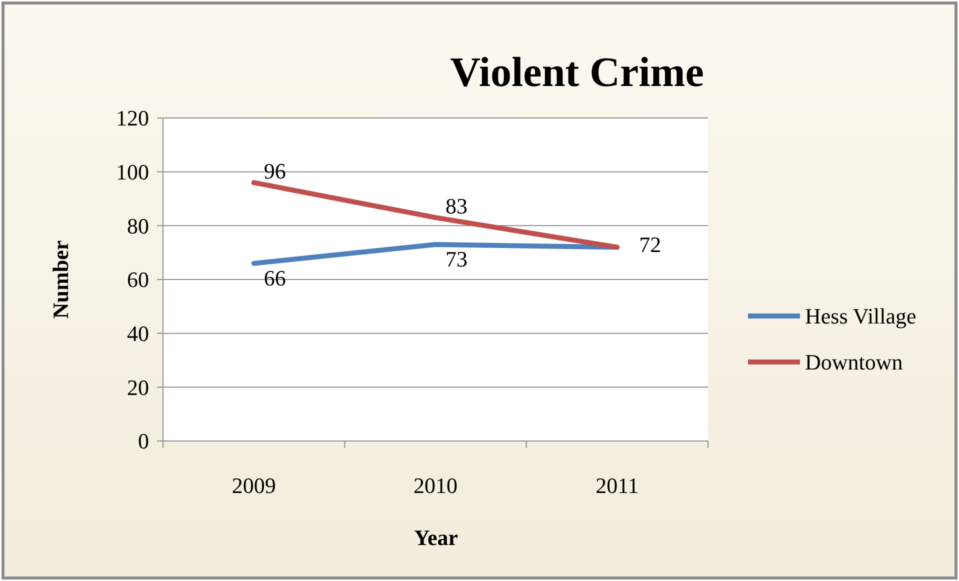  What do you see at coordinates (138, 333) in the screenshot?
I see `y-tick-label: 40` at bounding box center [138, 333].